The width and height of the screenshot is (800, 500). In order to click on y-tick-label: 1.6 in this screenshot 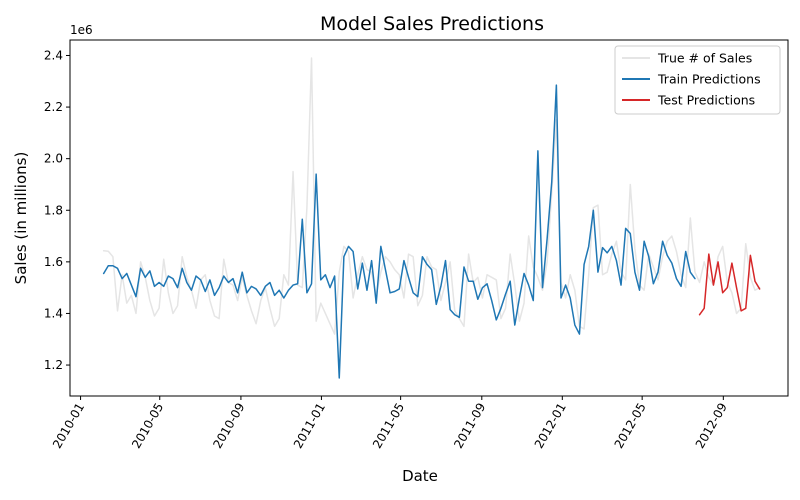, I will do `click(53, 262)`.